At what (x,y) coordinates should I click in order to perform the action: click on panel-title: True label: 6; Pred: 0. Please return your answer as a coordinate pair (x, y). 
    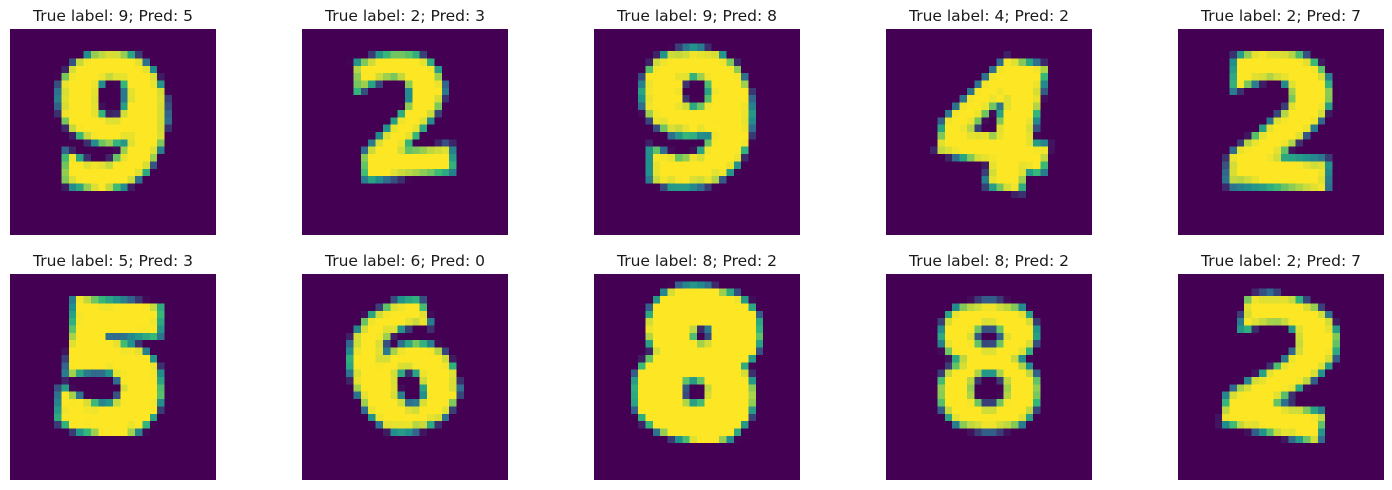
    Looking at the image, I should click on (405, 261).